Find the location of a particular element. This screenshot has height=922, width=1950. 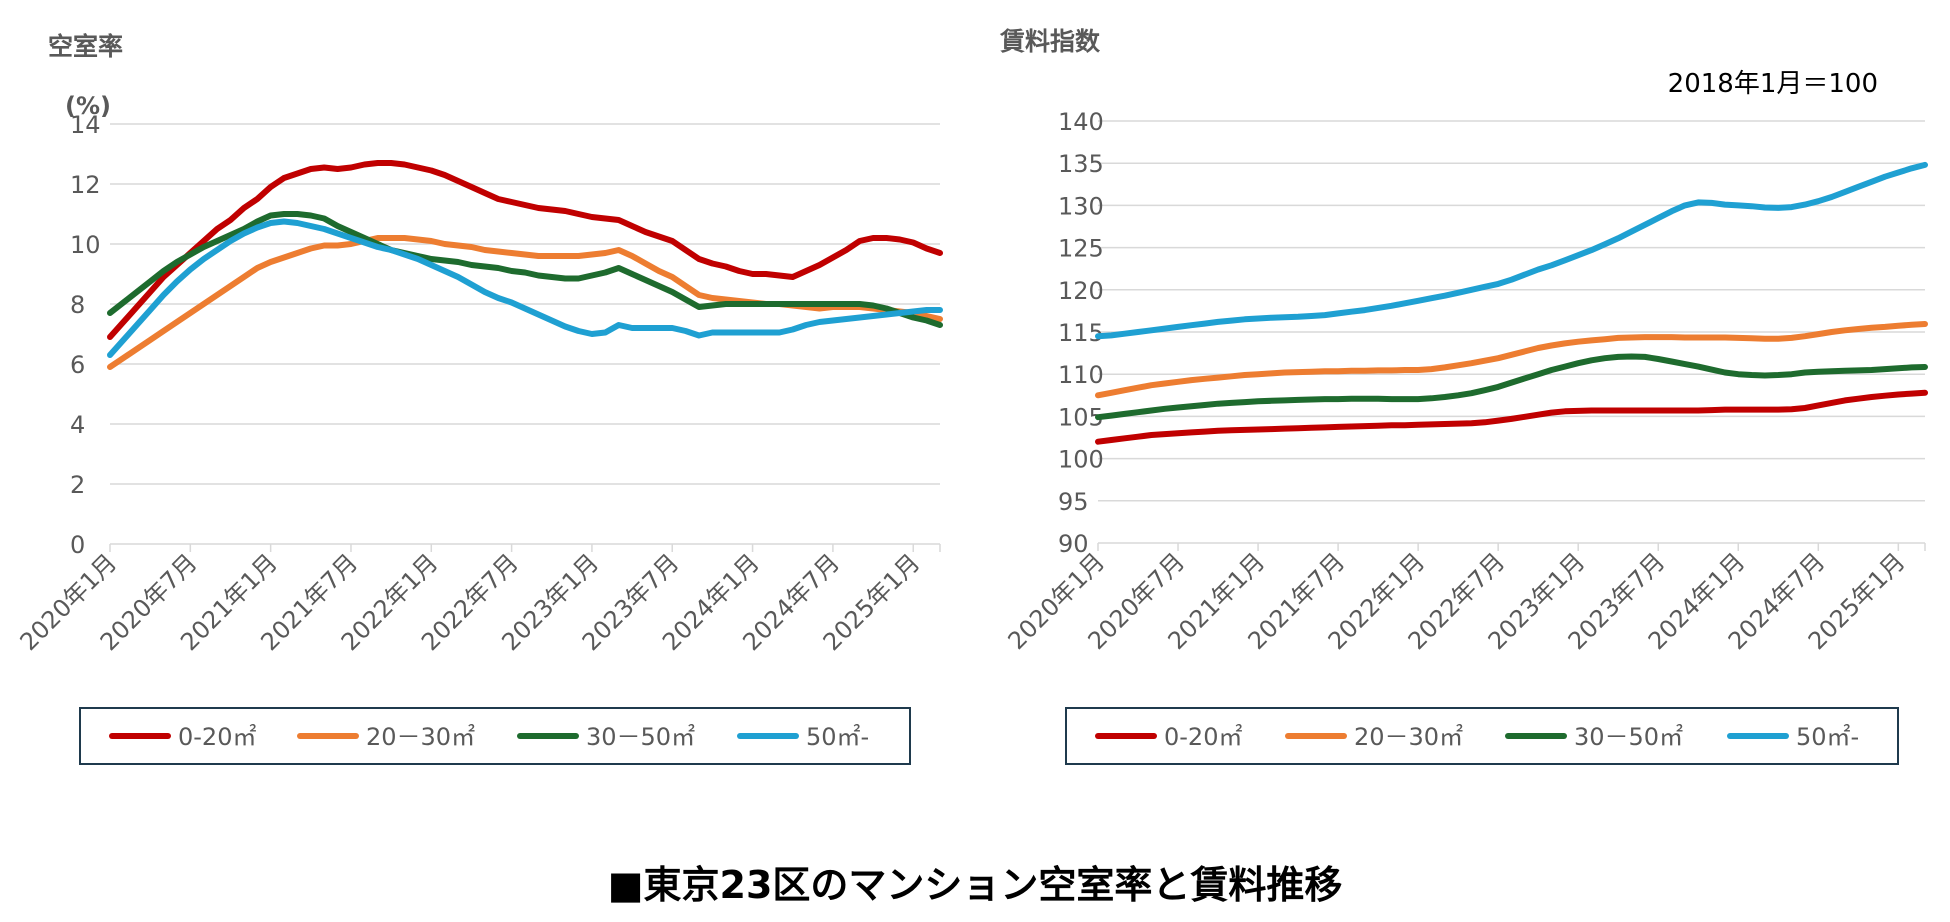

rent-index-base-note: 2018年1月＝100 is located at coordinates (1773, 84).